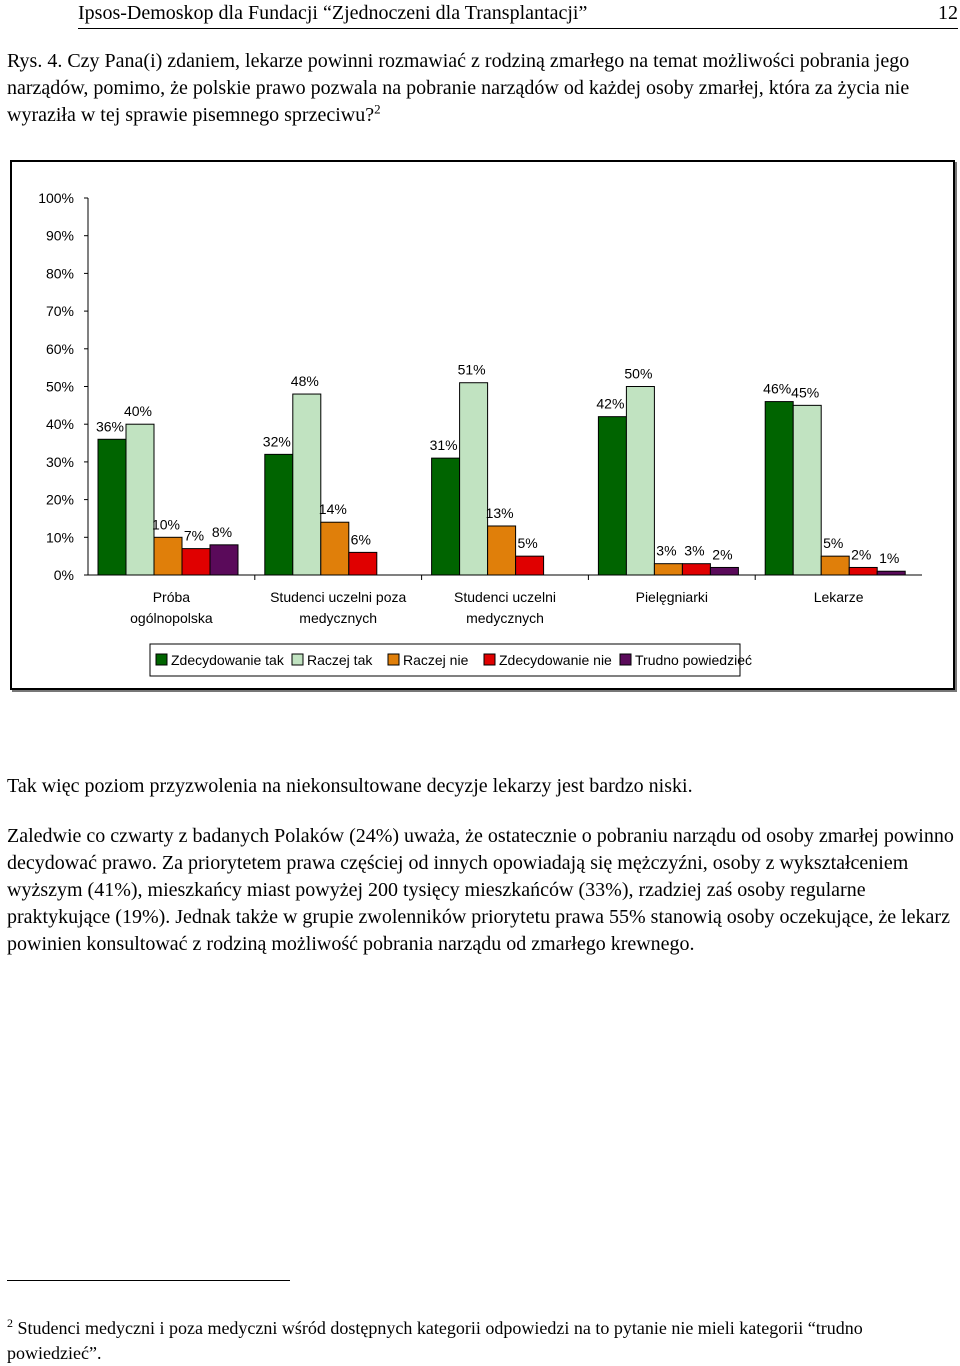 This screenshot has height=1366, width=960. I want to click on data-label: 8%, so click(222, 532).